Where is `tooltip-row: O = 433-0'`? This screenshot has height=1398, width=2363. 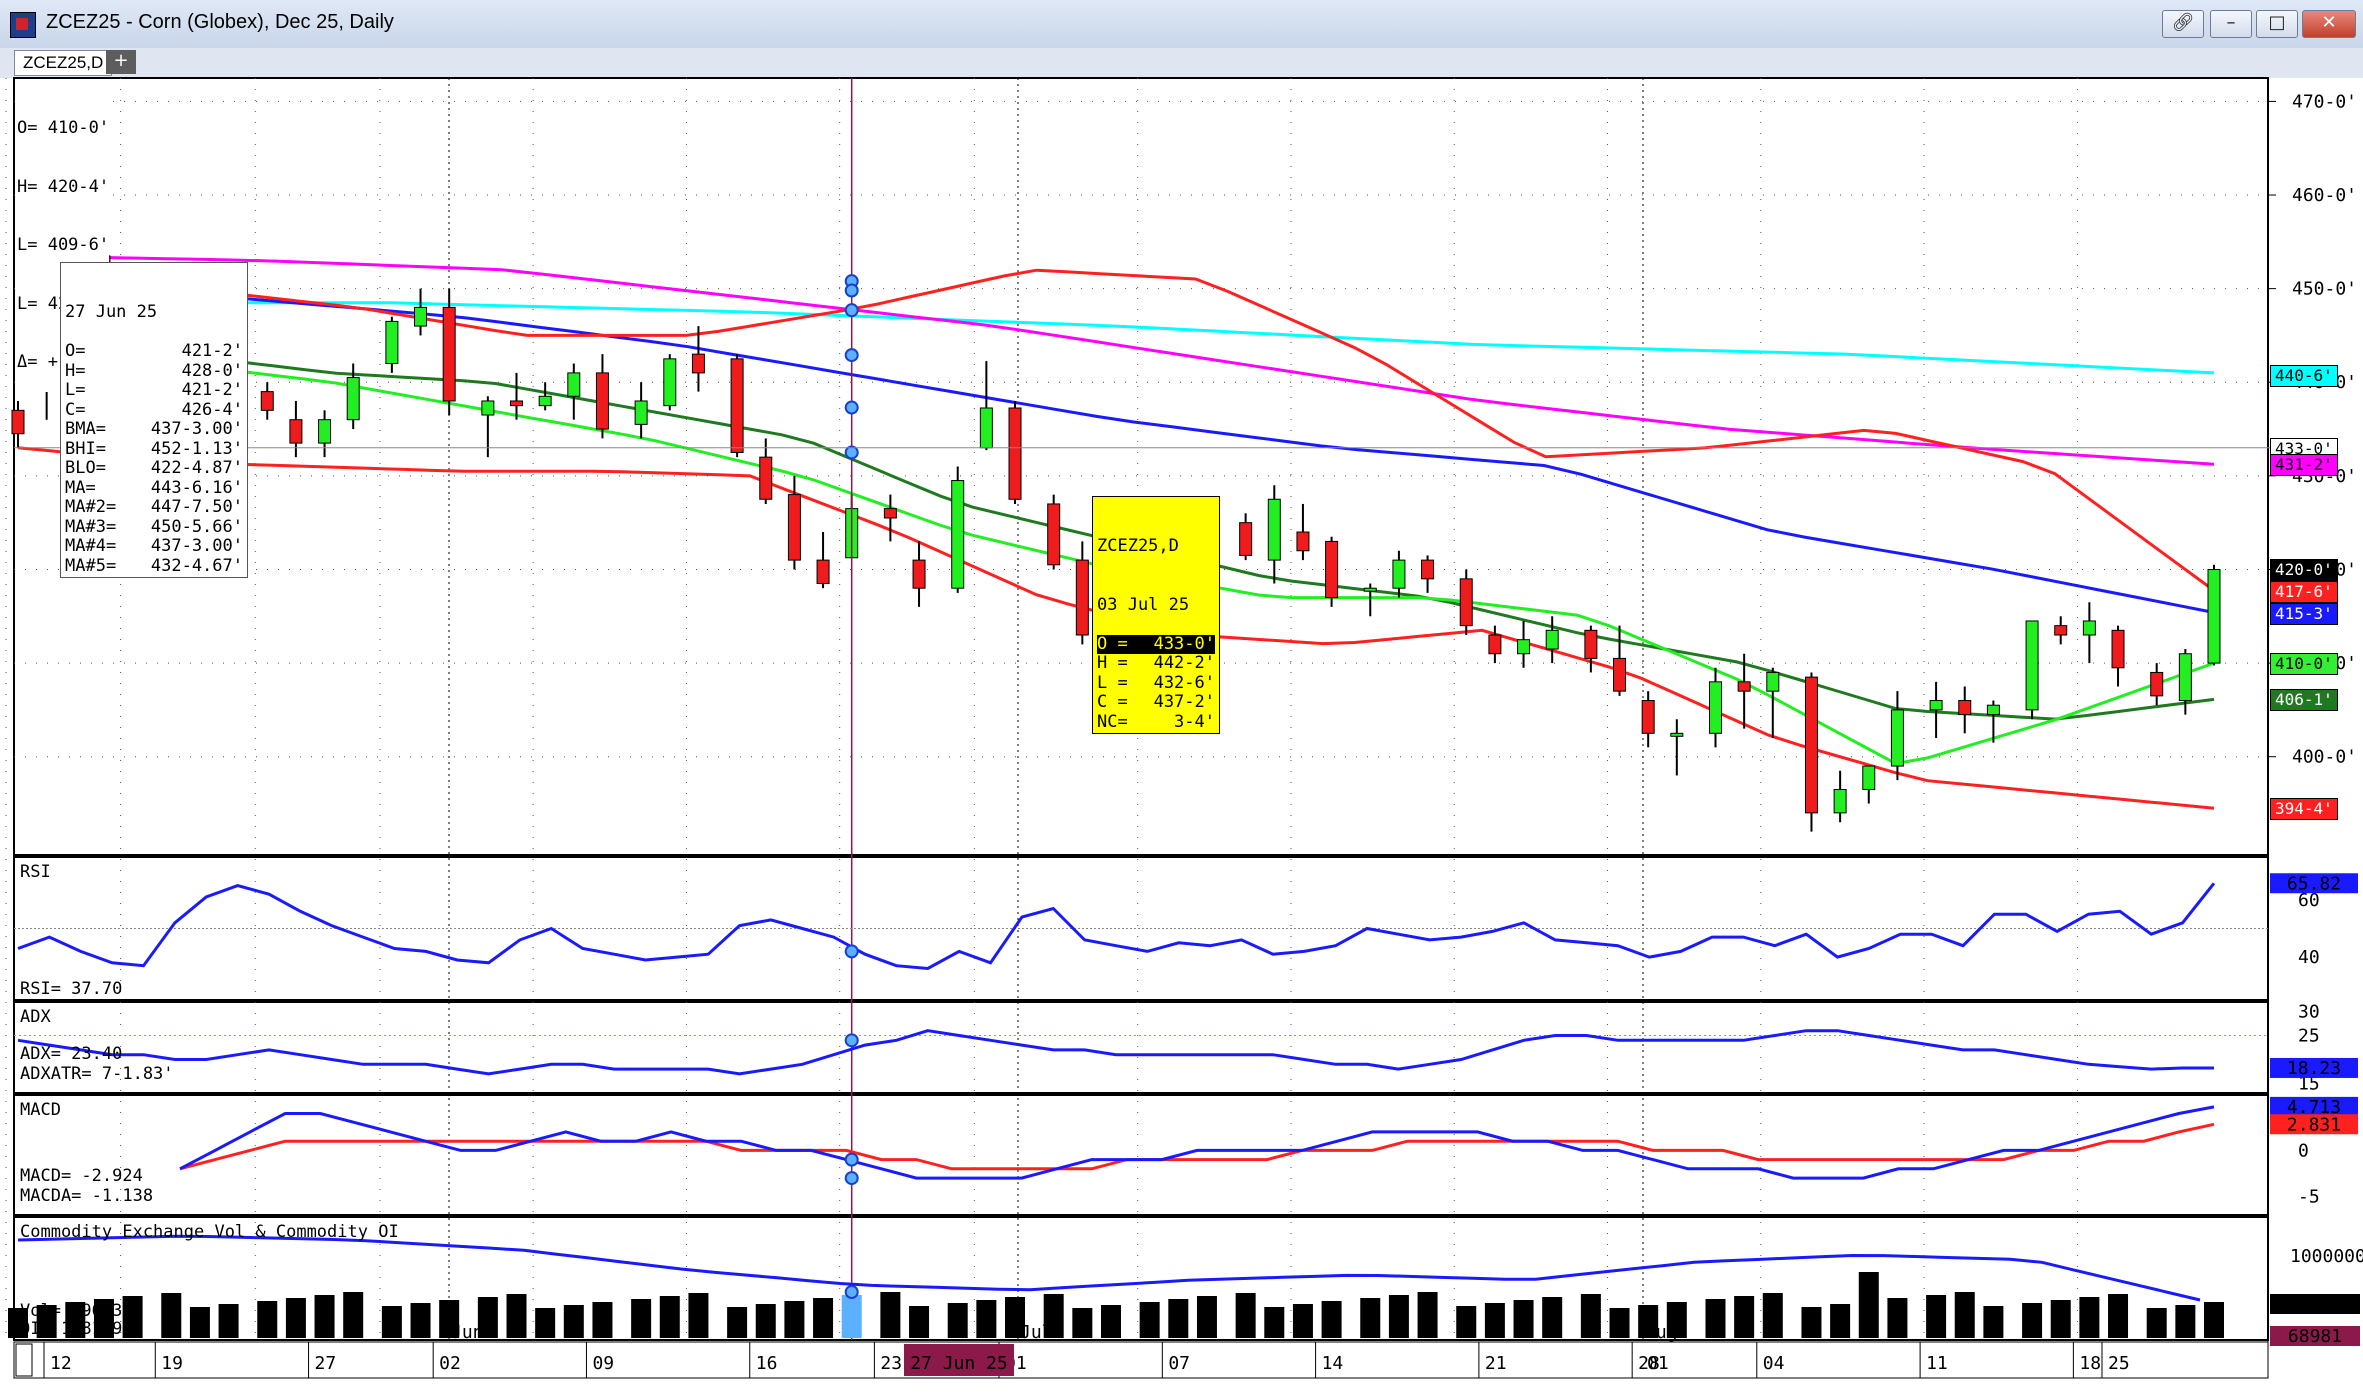 tooltip-row: O = 433-0' is located at coordinates (1156, 643).